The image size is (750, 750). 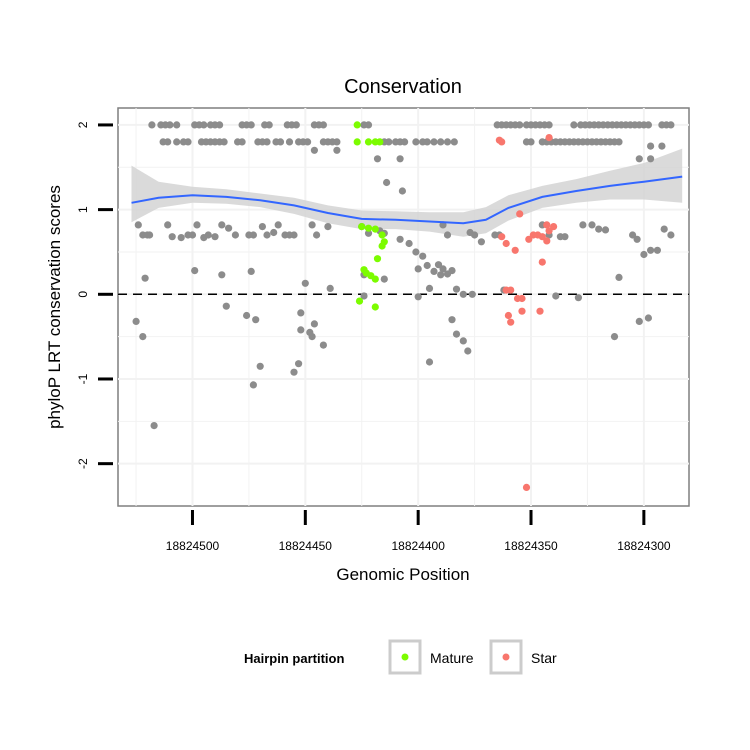 What do you see at coordinates (83, 124) in the screenshot?
I see `y-tick-label: 2` at bounding box center [83, 124].